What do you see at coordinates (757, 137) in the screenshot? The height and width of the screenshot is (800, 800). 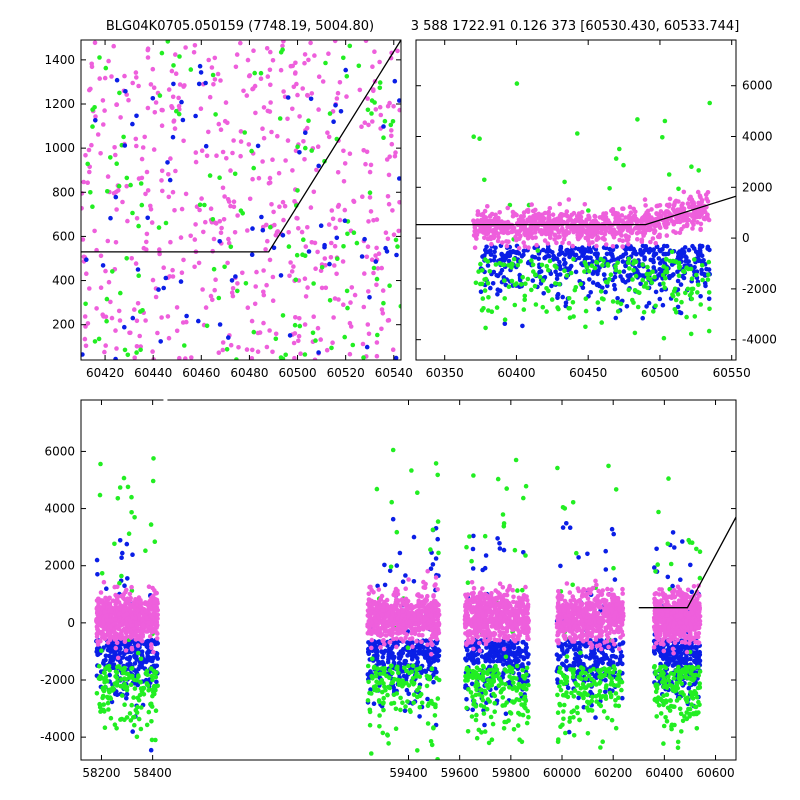 I see `y-tick-label: 4000` at bounding box center [757, 137].